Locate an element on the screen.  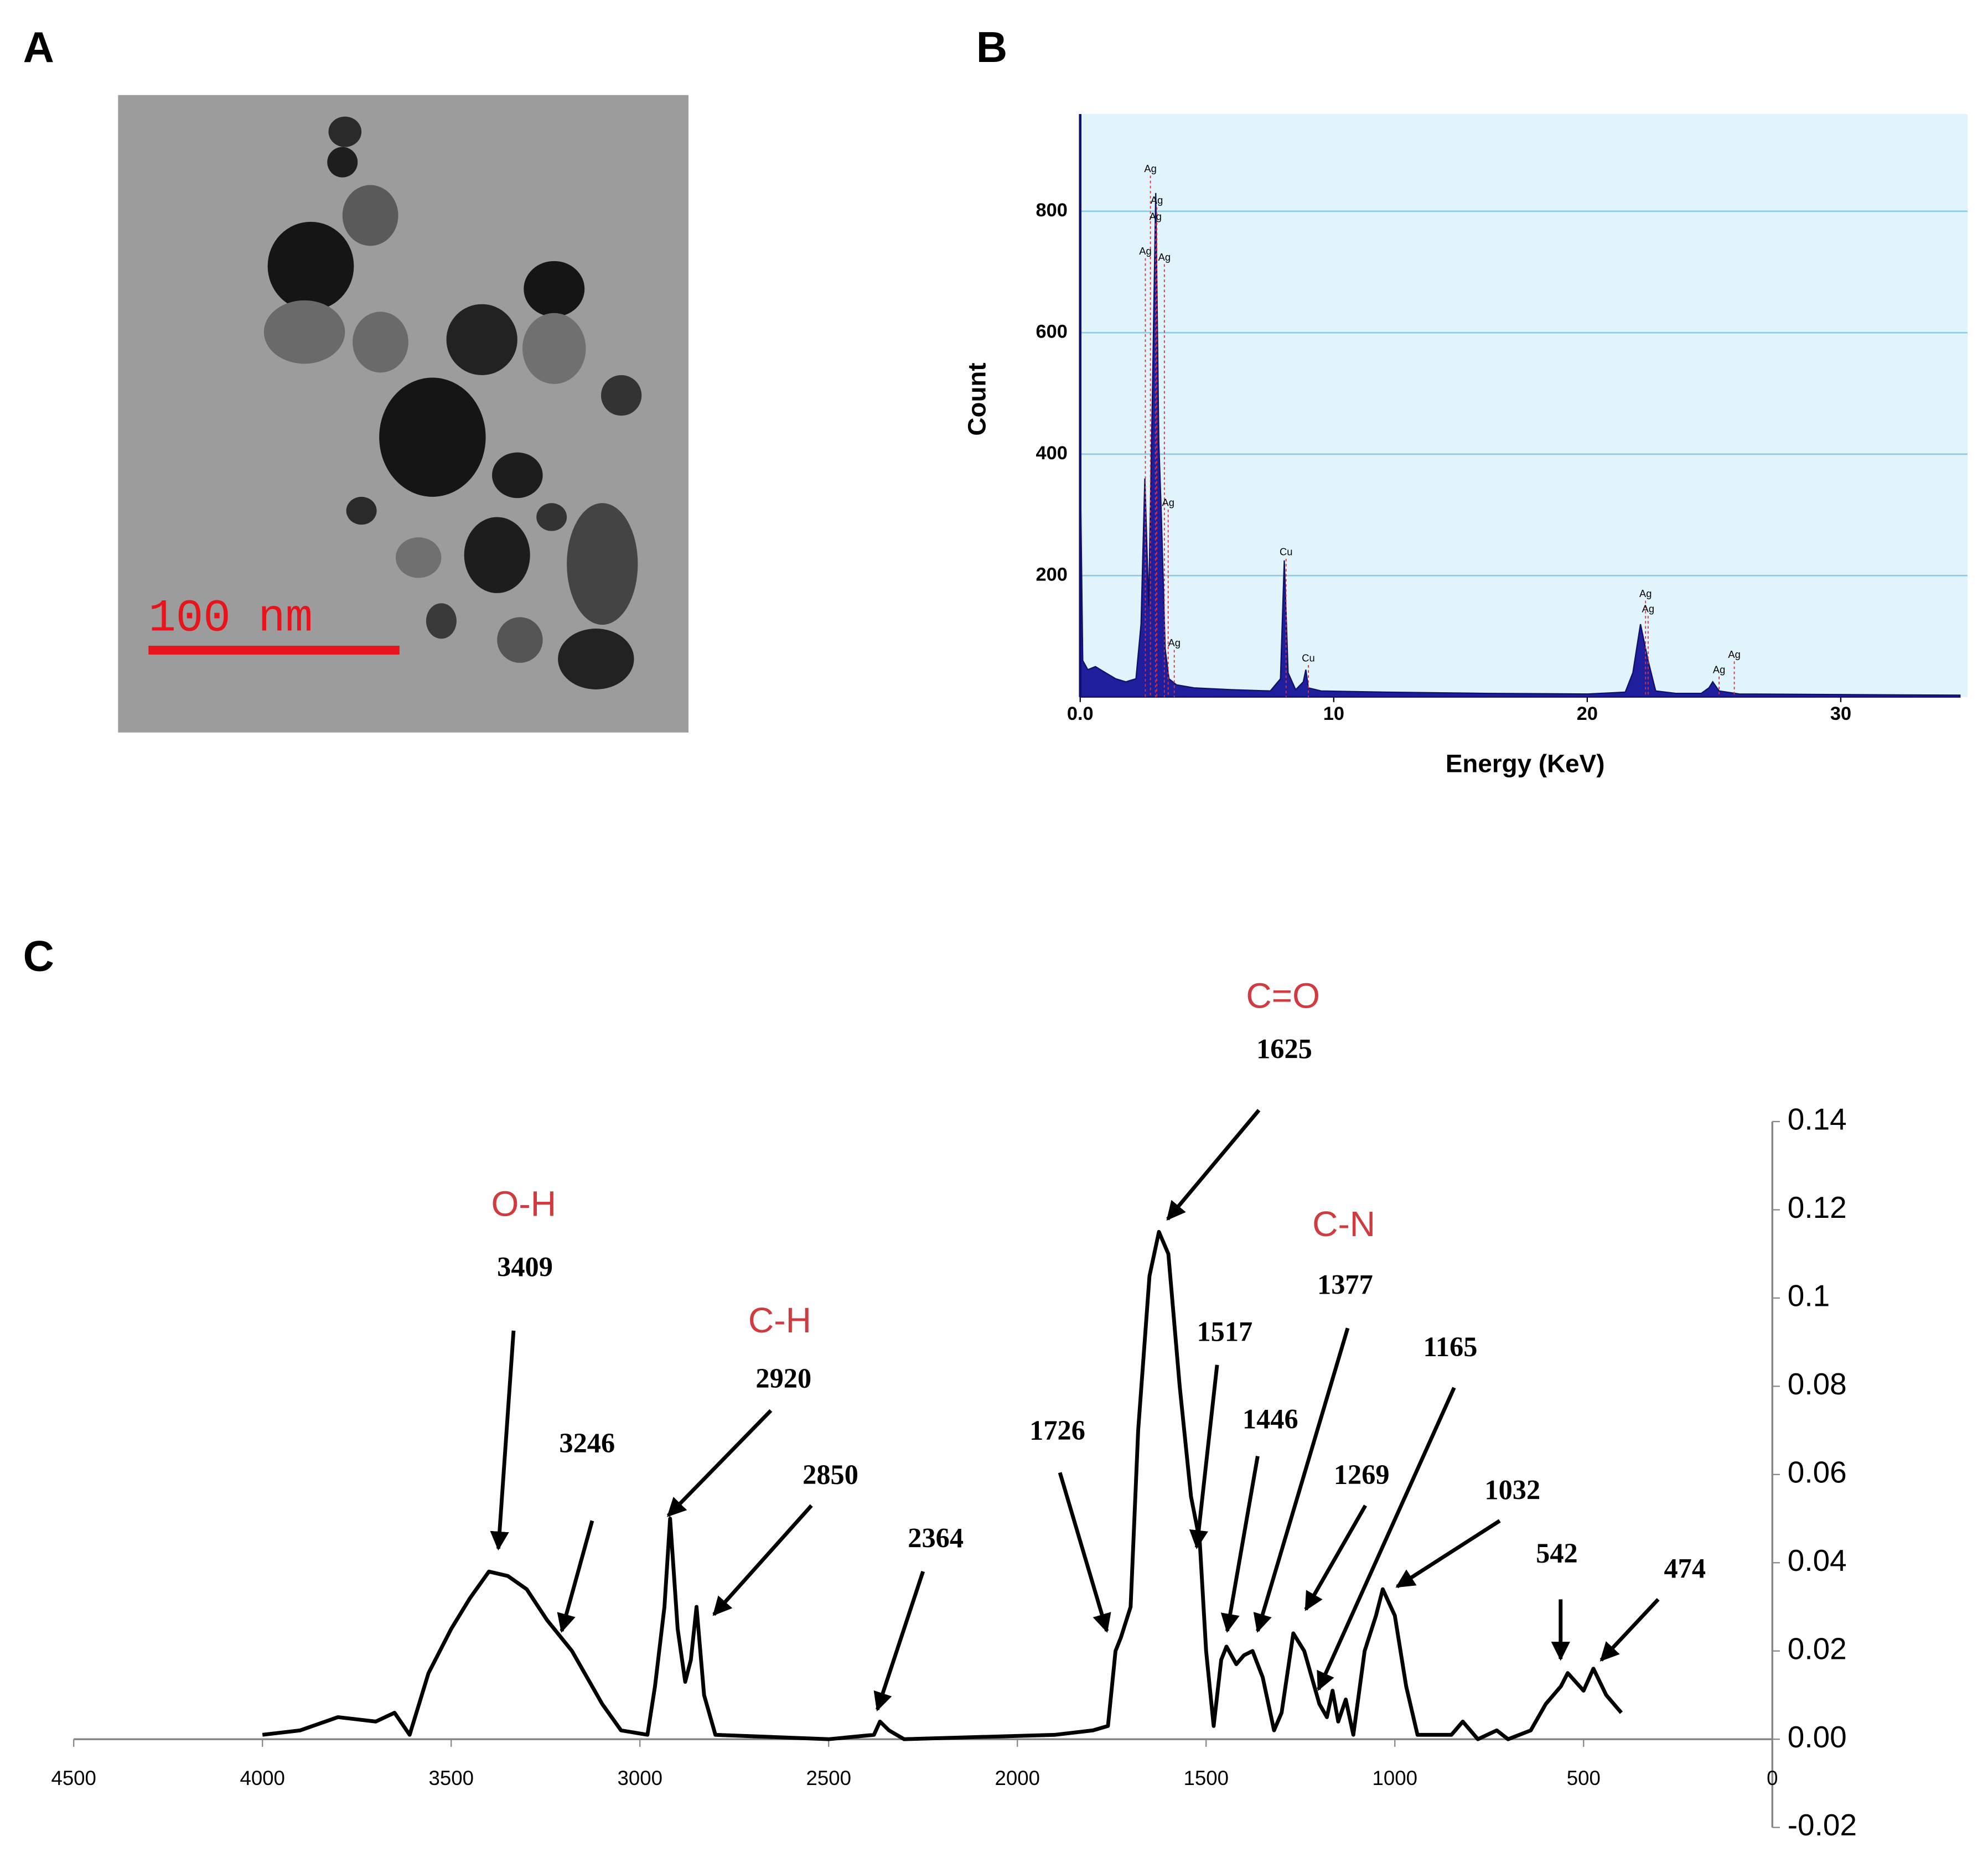
peak-label: 1726 is located at coordinates (1057, 1431).